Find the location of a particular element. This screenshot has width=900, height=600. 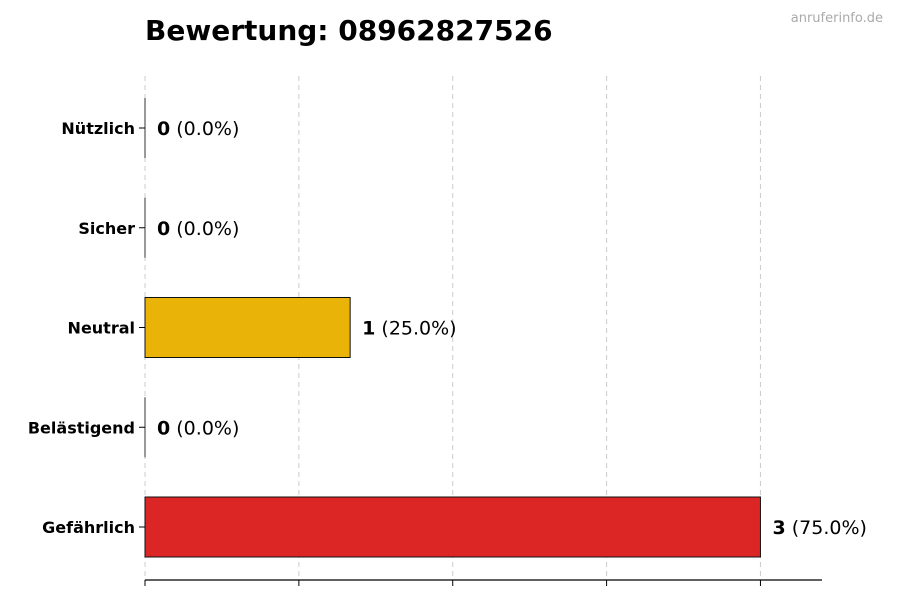

chart-title: Bewertung: 08962827526 is located at coordinates (349, 30).